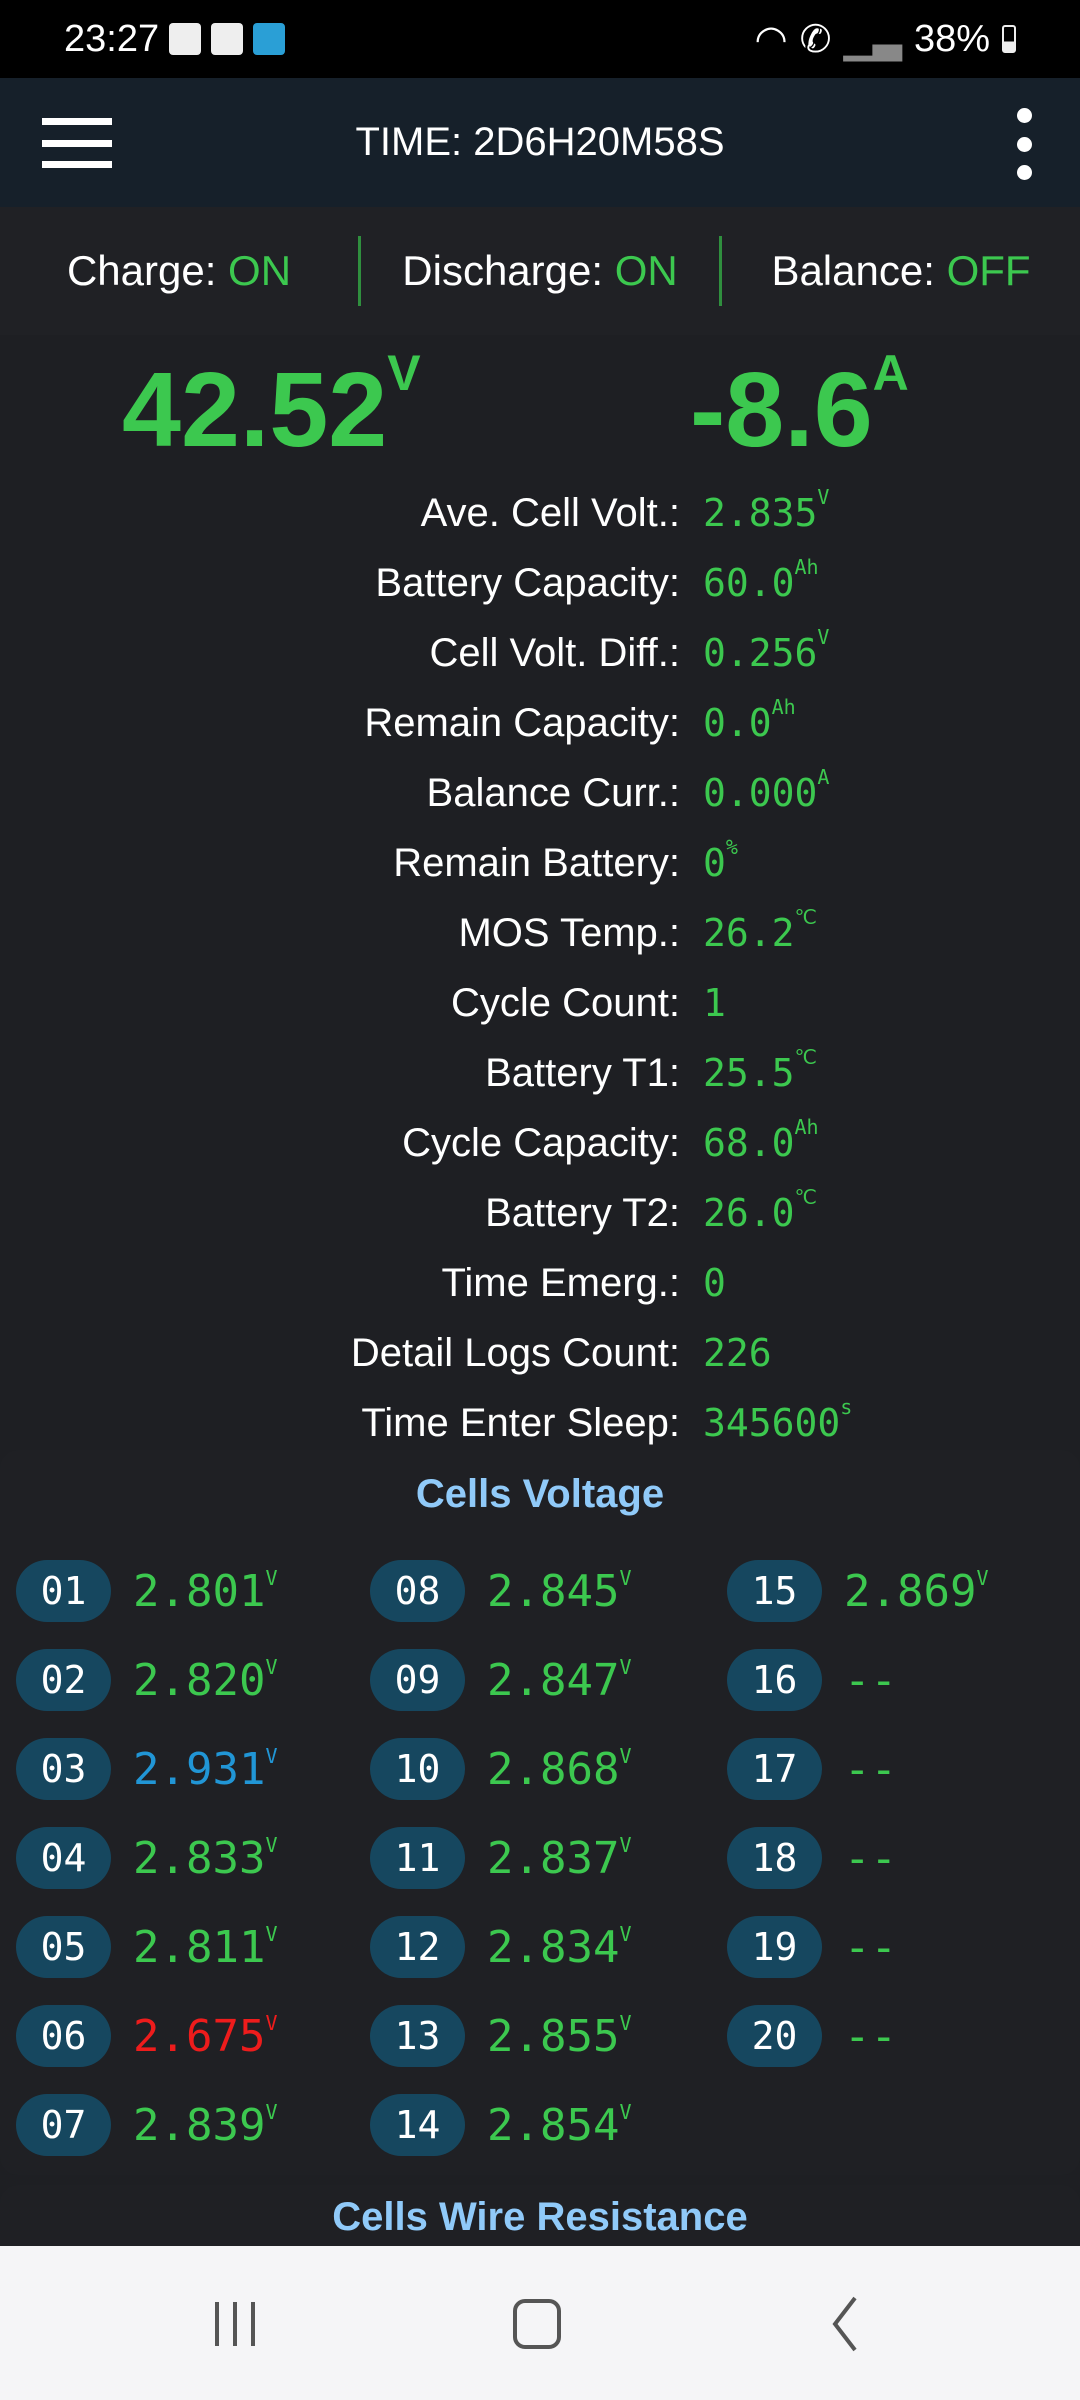  What do you see at coordinates (774, 1858) in the screenshot?
I see `cell-number-badge: 18` at bounding box center [774, 1858].